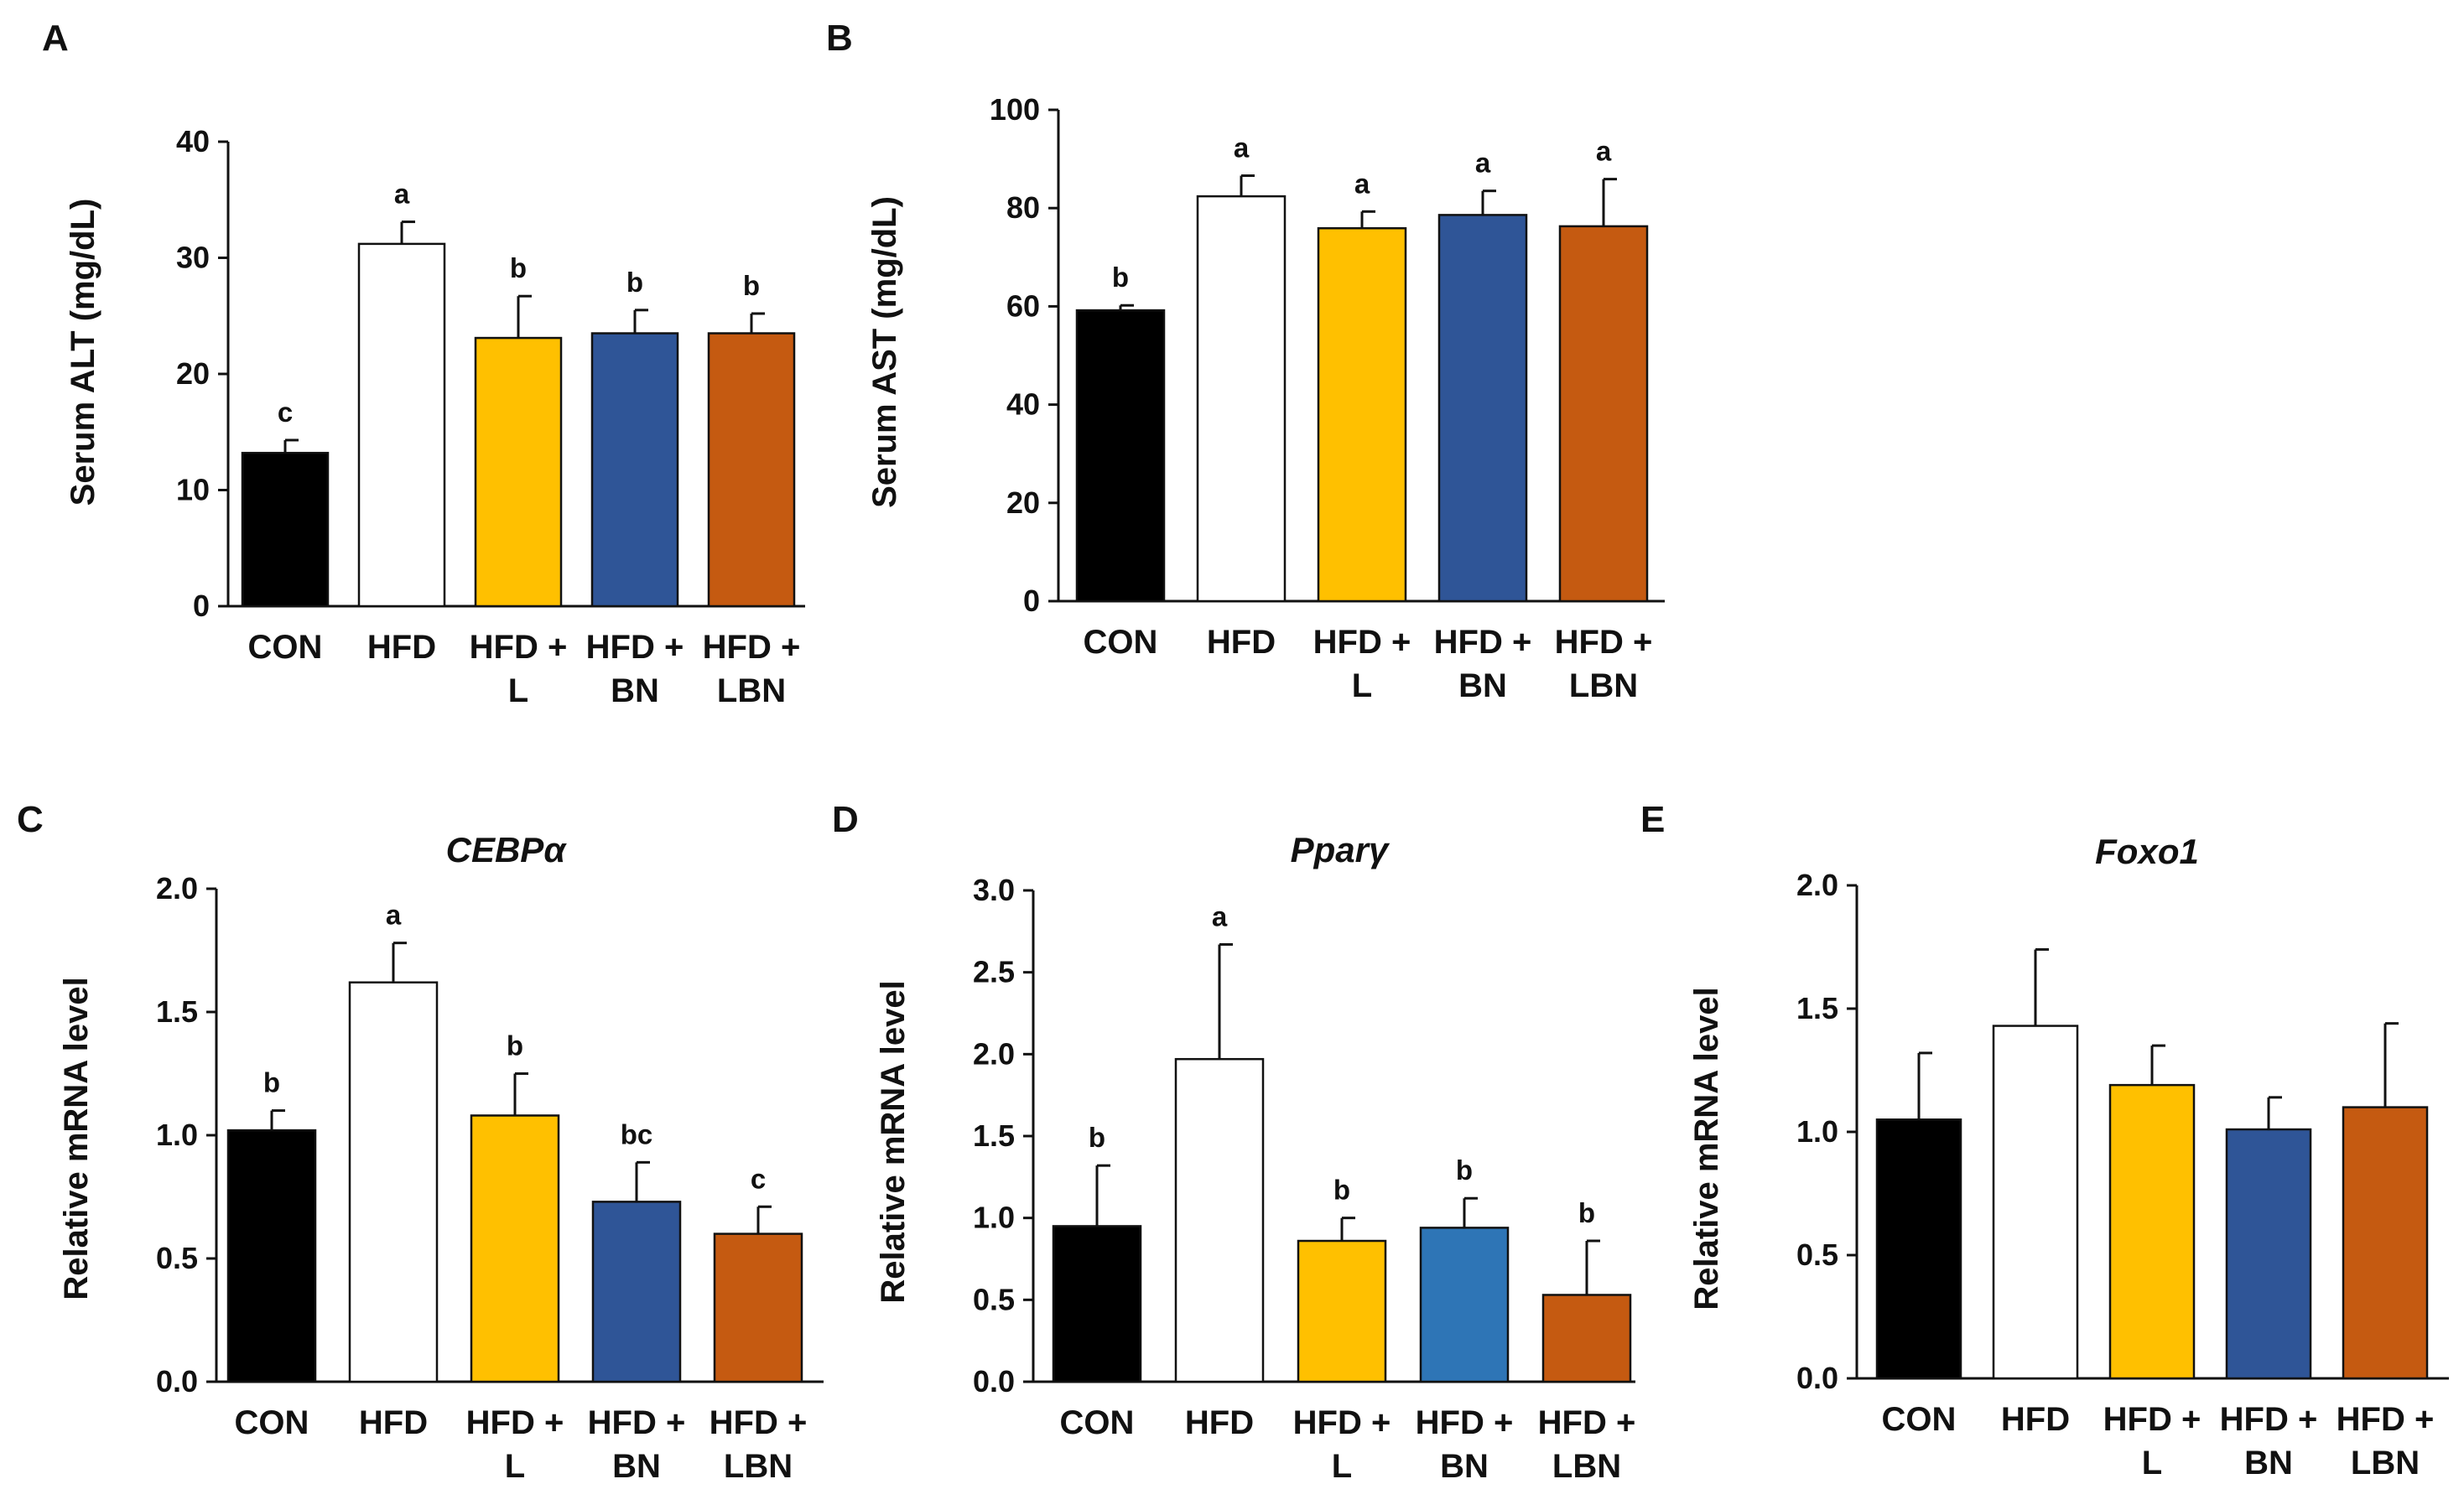  I want to click on panel-letter-d: D, so click(845, 819).